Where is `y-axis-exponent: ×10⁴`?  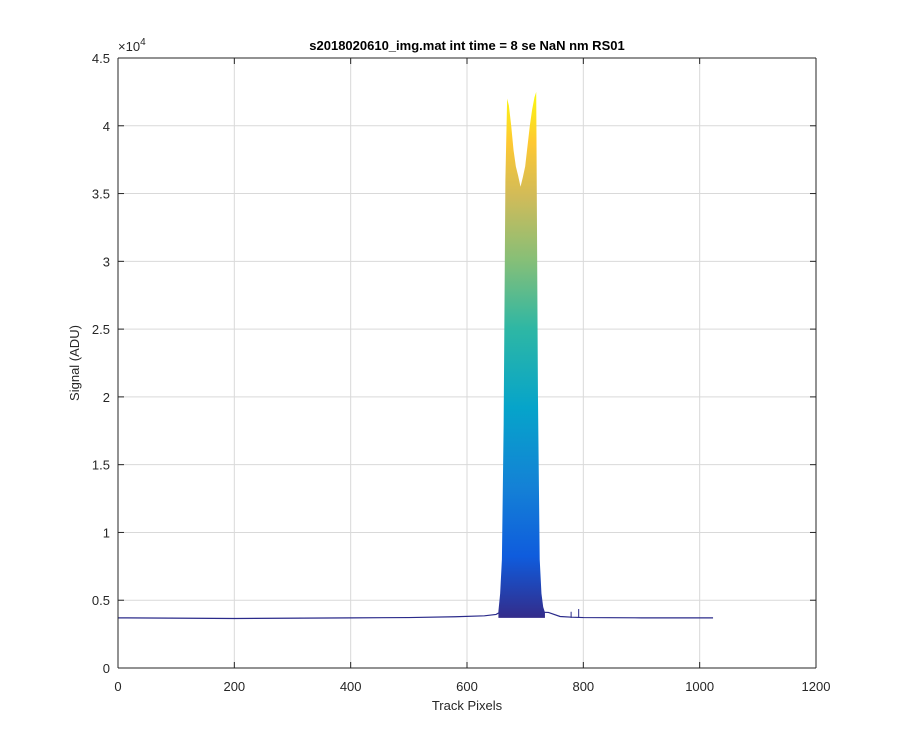 y-axis-exponent: ×10⁴ is located at coordinates (132, 45).